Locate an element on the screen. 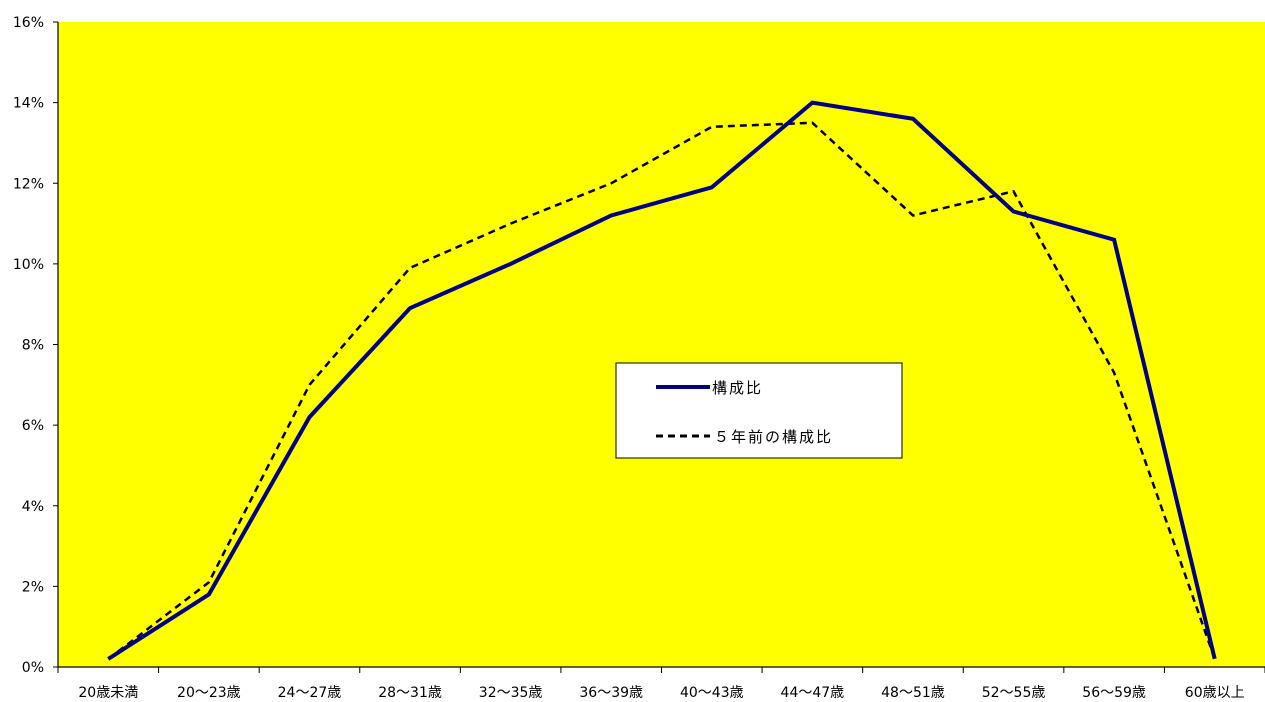 Image resolution: width=1265 pixels, height=702 pixels. x-tick-label: 24～27歳 is located at coordinates (310, 693).